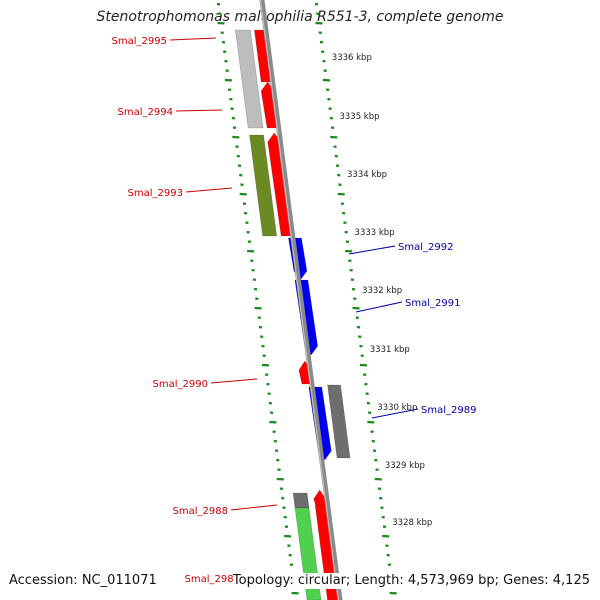 The width and height of the screenshot is (600, 600). Describe the element at coordinates (139, 41) in the screenshot. I see `gene-label: Smal_2995` at that location.